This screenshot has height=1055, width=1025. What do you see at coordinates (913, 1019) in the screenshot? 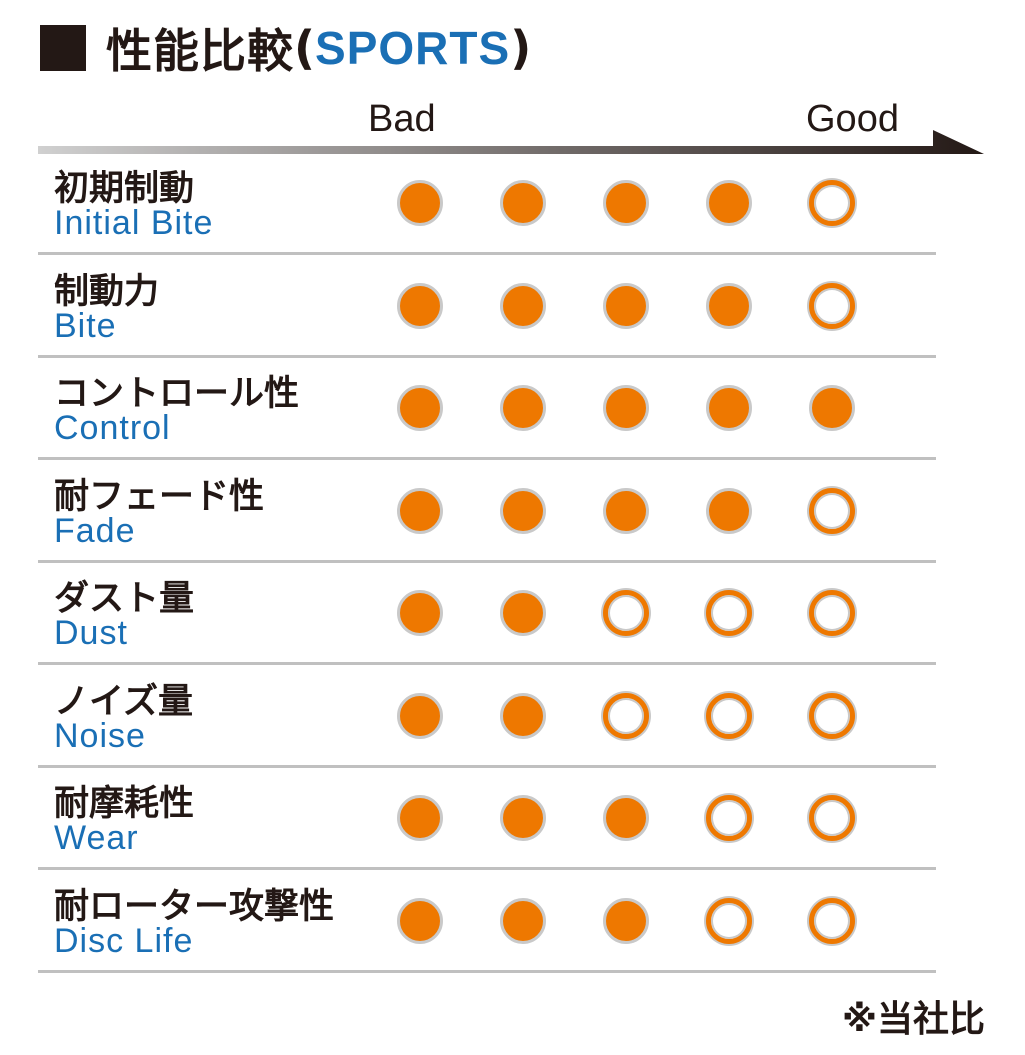
I see `footnote: ※当社比` at bounding box center [913, 1019].